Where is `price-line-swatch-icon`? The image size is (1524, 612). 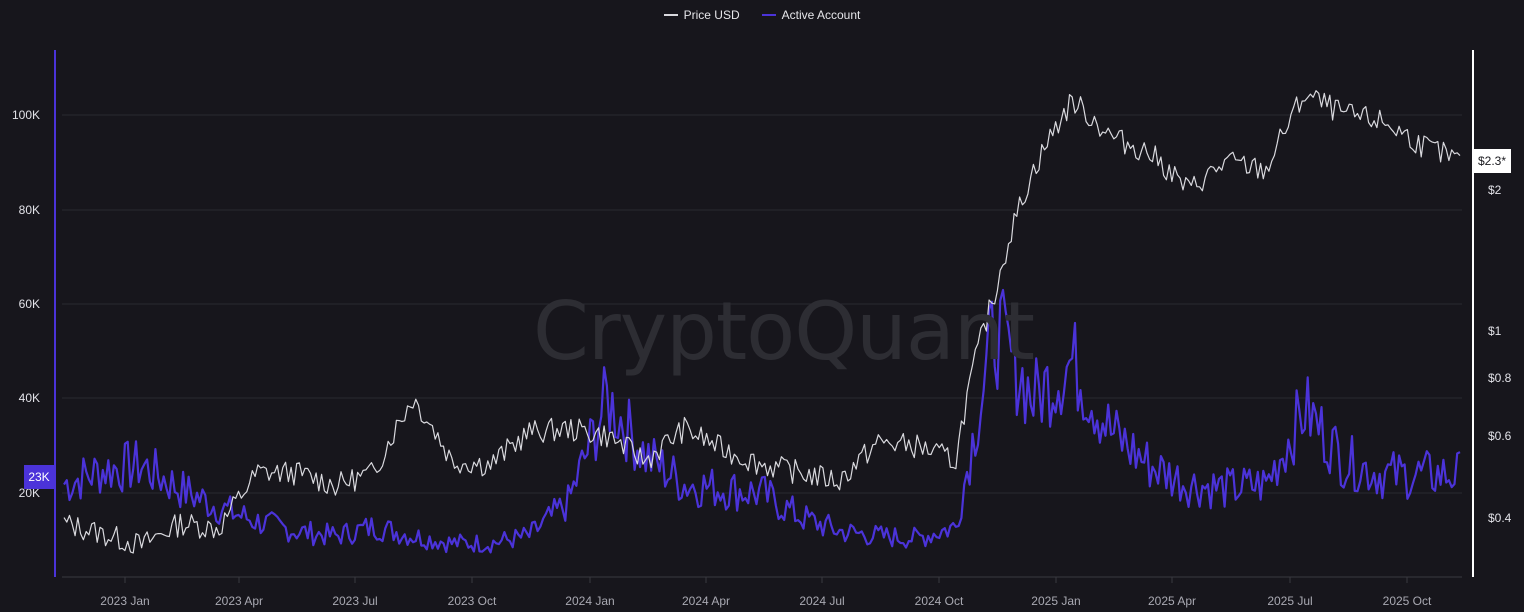 price-line-swatch-icon is located at coordinates (670, 15).